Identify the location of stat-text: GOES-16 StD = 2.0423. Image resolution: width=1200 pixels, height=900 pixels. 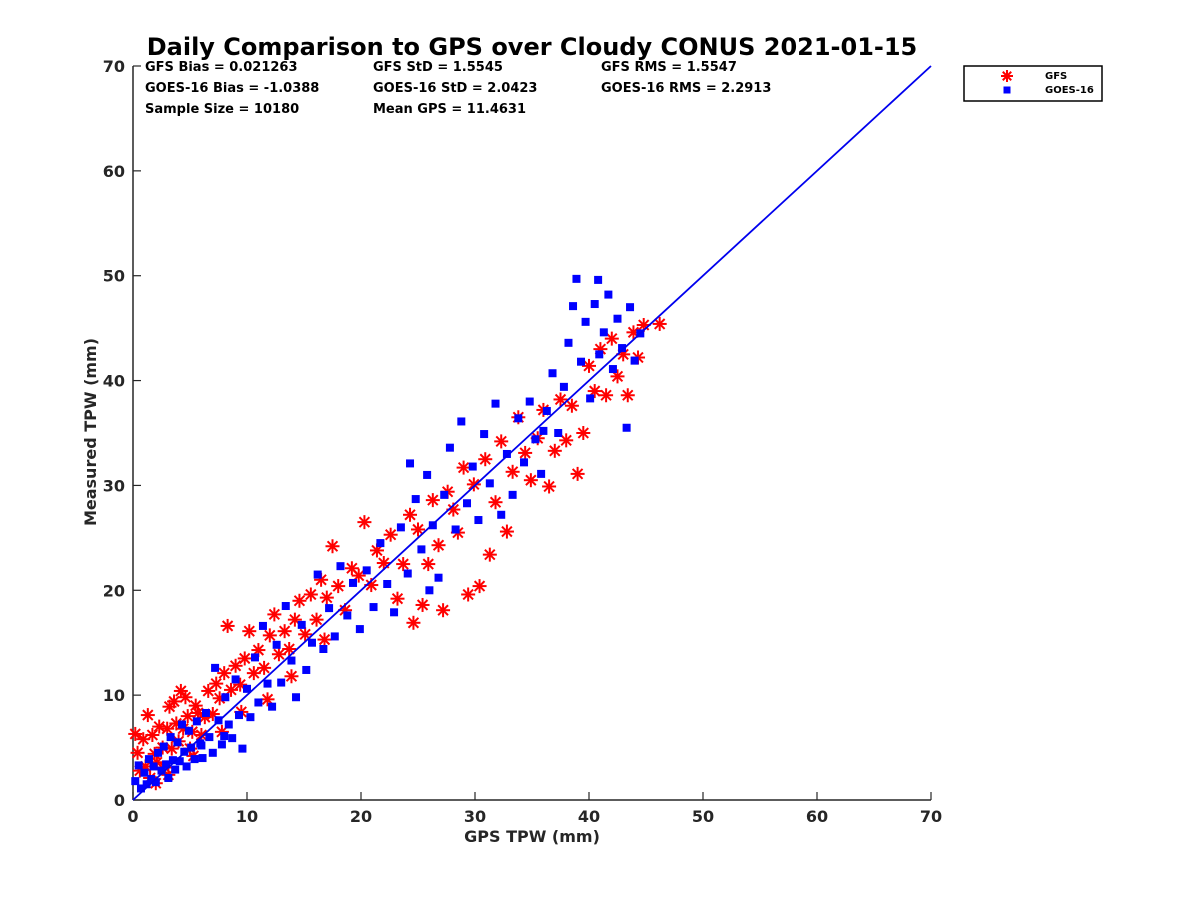
(455, 88).